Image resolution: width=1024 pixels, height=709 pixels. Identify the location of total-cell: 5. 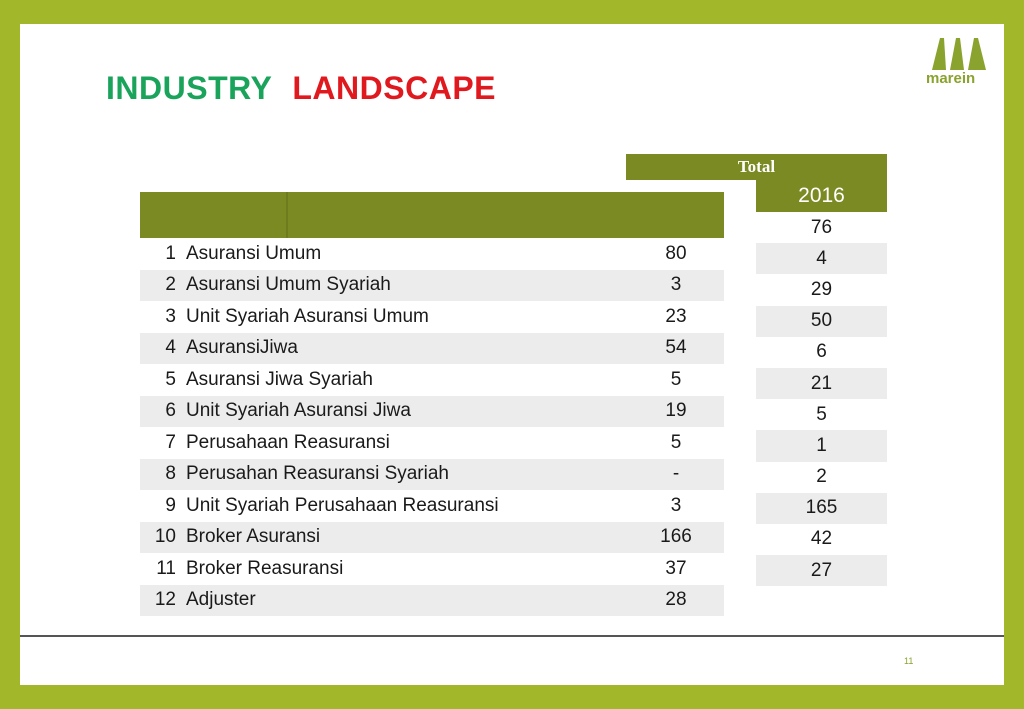
(821, 414).